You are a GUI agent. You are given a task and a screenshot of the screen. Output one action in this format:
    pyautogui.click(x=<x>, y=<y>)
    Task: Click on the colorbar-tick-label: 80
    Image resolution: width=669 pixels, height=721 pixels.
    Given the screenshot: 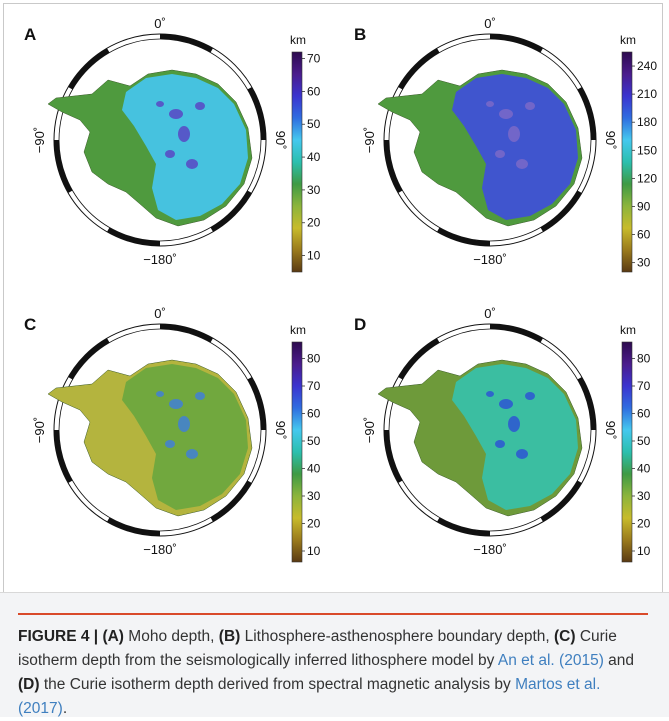 What is the action you would take?
    pyautogui.click(x=314, y=359)
    